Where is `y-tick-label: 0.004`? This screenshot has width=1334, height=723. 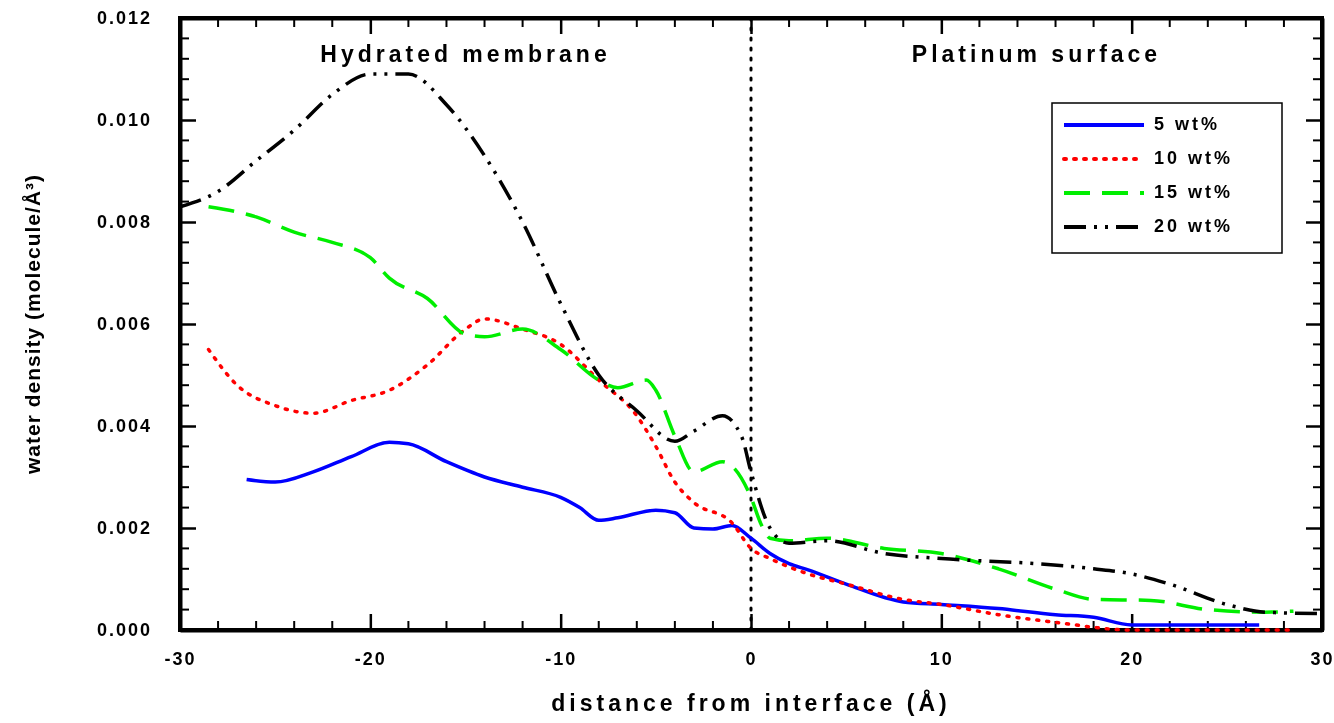 y-tick-label: 0.004 is located at coordinates (124, 426).